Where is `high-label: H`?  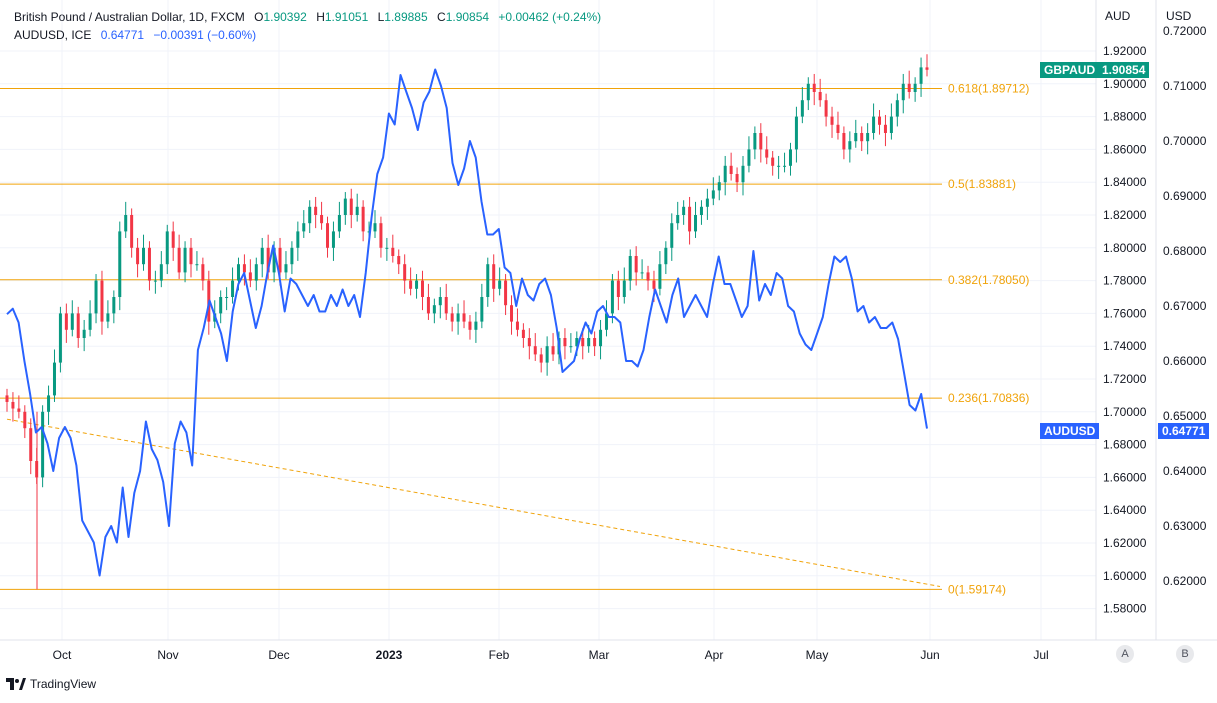 high-label: H is located at coordinates (320, 17).